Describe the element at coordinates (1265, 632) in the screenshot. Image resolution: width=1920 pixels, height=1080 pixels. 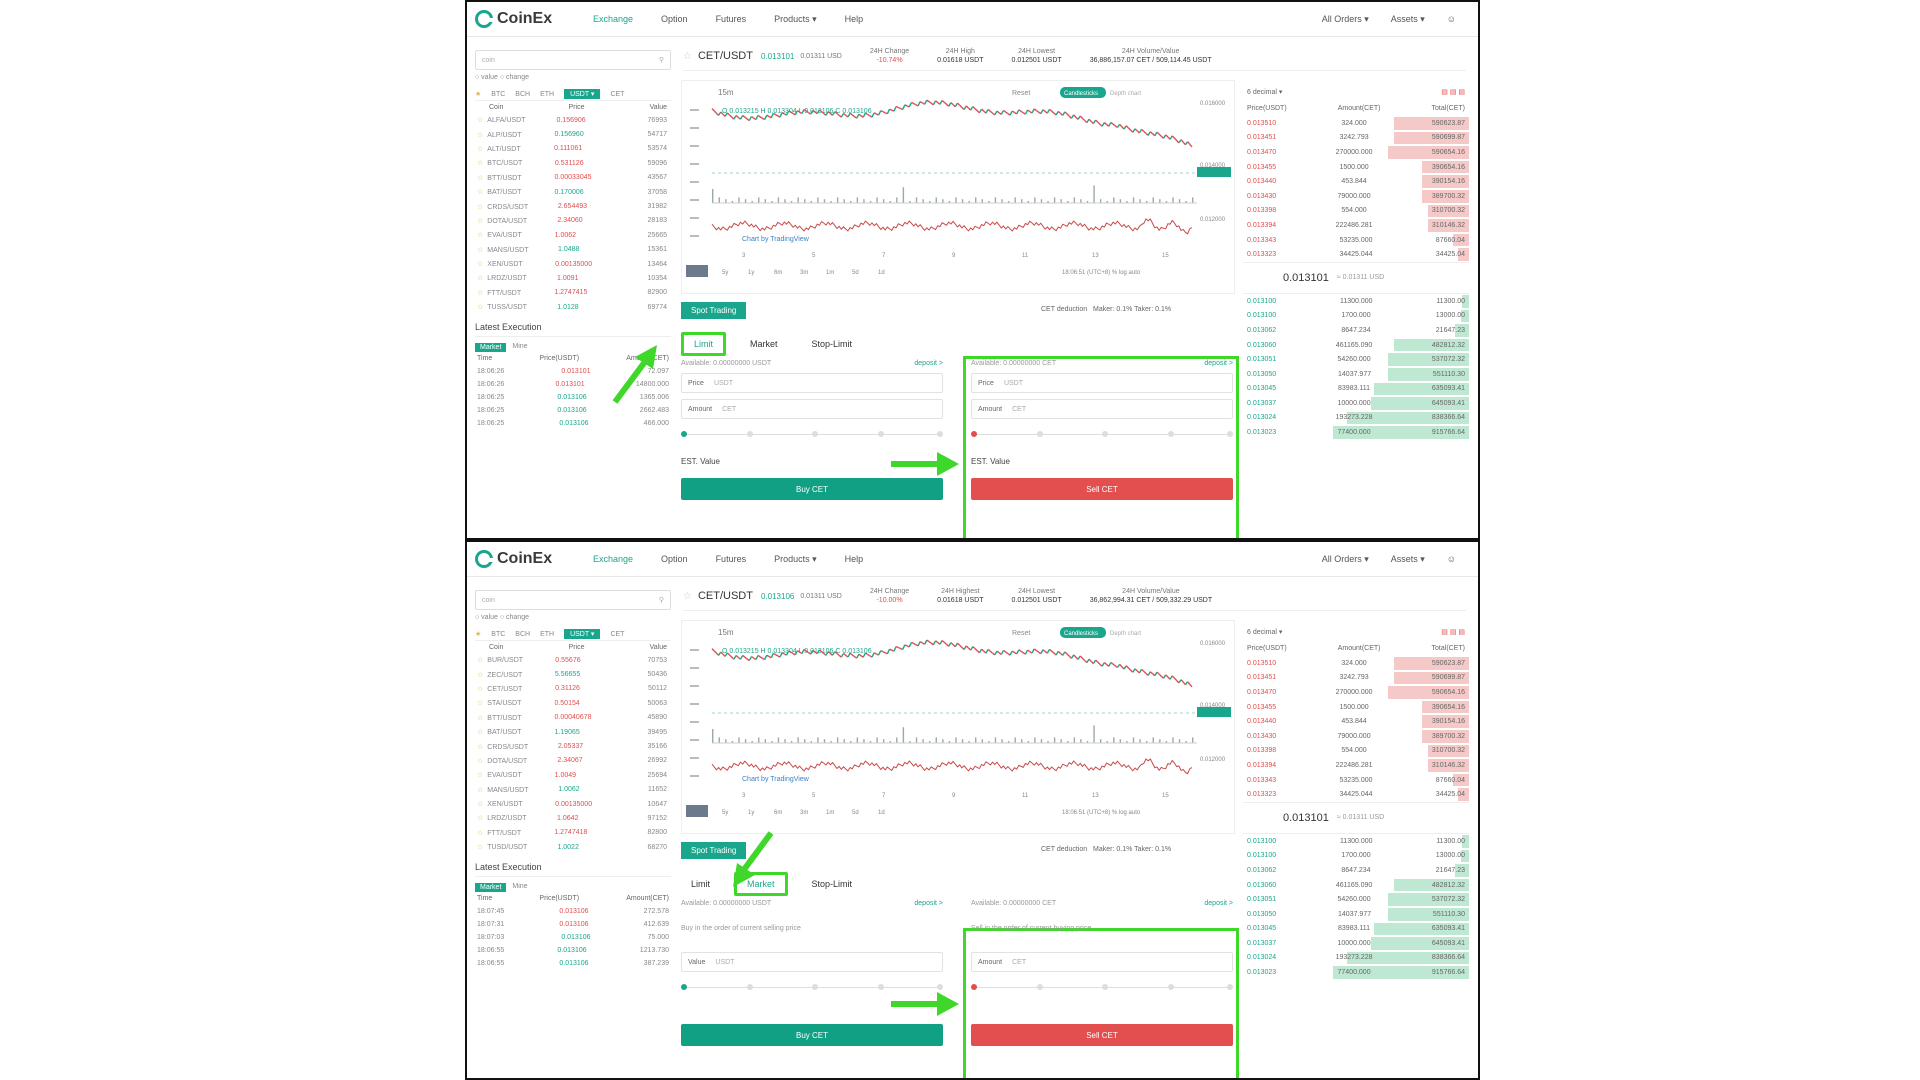
I see `decimal-select: 6 decimal ▾` at that location.